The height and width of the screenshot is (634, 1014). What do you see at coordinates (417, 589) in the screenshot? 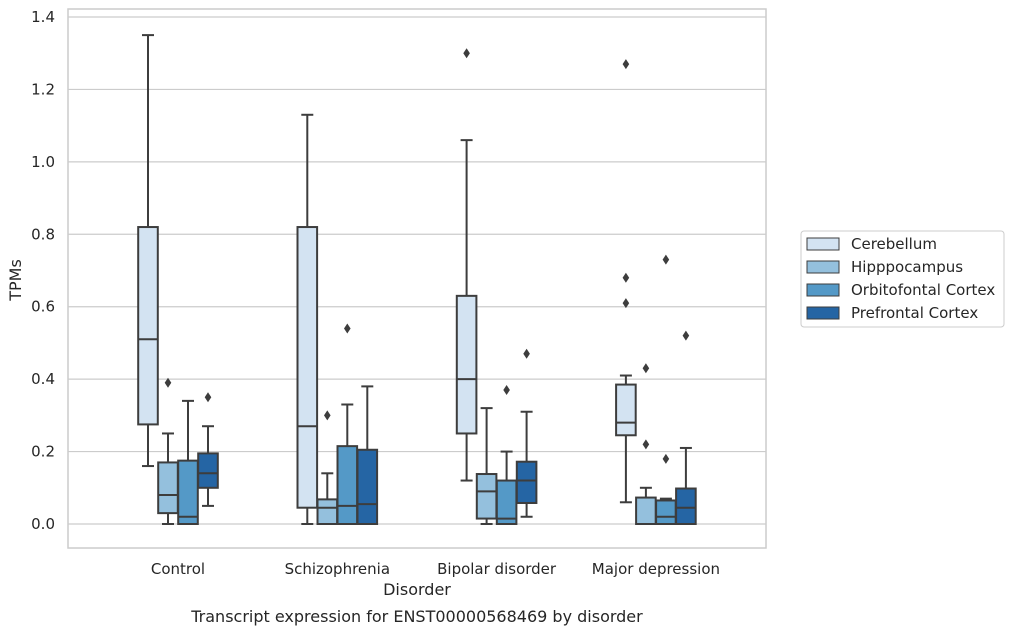
I see `x-axis-label: Disorder` at bounding box center [417, 589].